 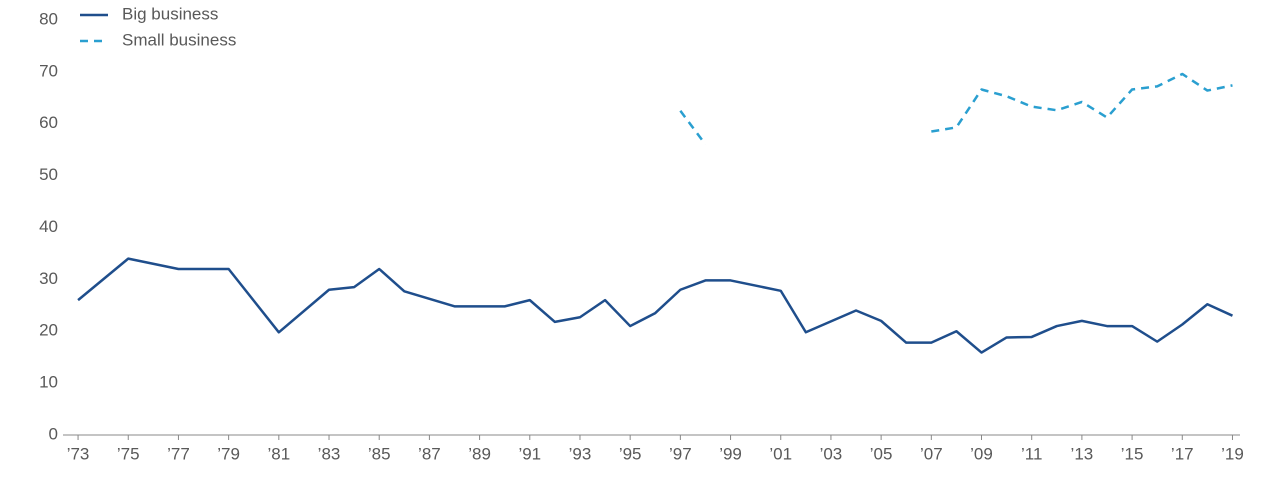 I want to click on x-tick-label: ’19, so click(x=1232, y=453).